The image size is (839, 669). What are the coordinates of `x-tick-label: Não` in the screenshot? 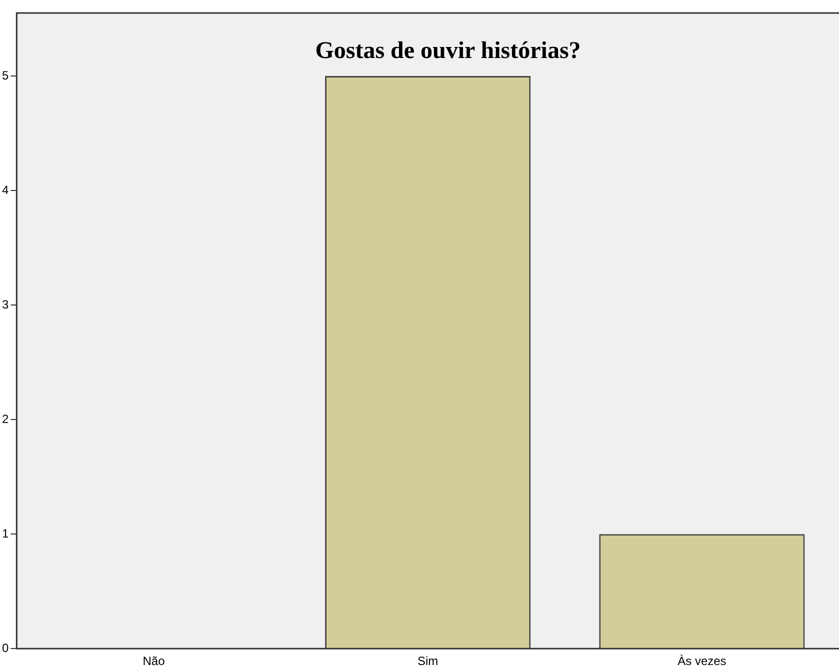 It's located at (154, 661).